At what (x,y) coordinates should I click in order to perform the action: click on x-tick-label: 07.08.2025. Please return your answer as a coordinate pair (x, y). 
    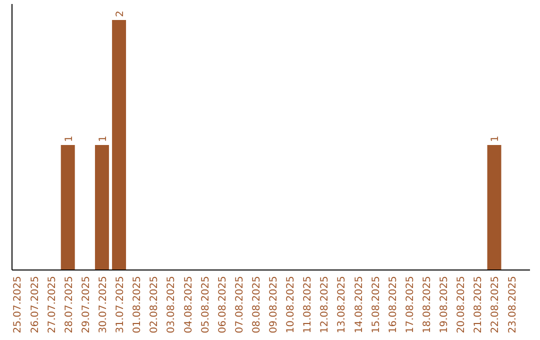
    Looking at the image, I should click on (240, 305).